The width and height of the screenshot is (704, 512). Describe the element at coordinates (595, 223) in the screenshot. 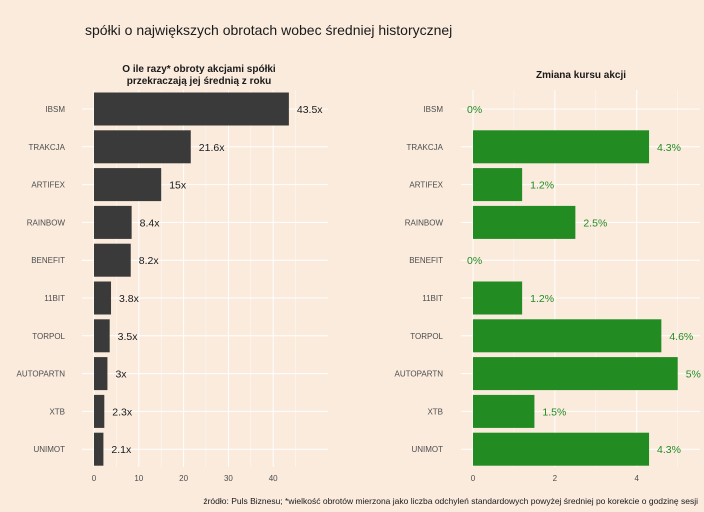

I see `panel2-value-label: 2.5%` at that location.